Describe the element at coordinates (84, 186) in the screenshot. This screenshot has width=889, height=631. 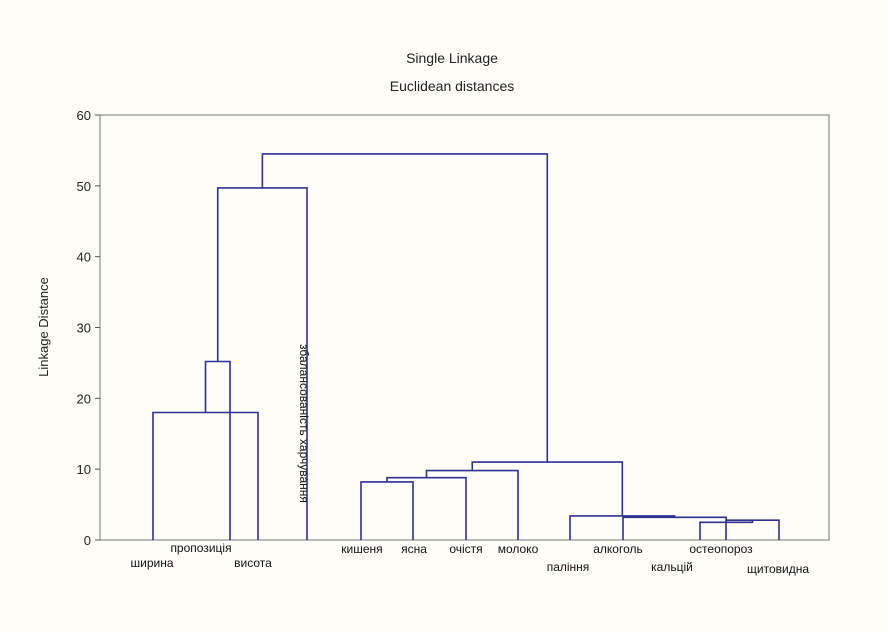
I see `y-tick-label: 50` at that location.